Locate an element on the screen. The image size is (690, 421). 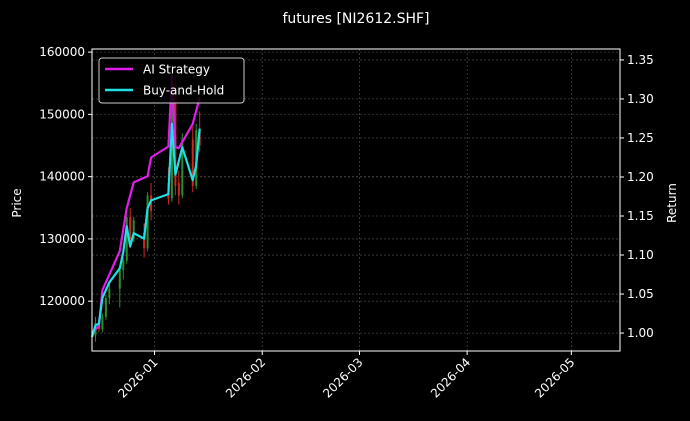
legend-box is located at coordinates (171, 80).